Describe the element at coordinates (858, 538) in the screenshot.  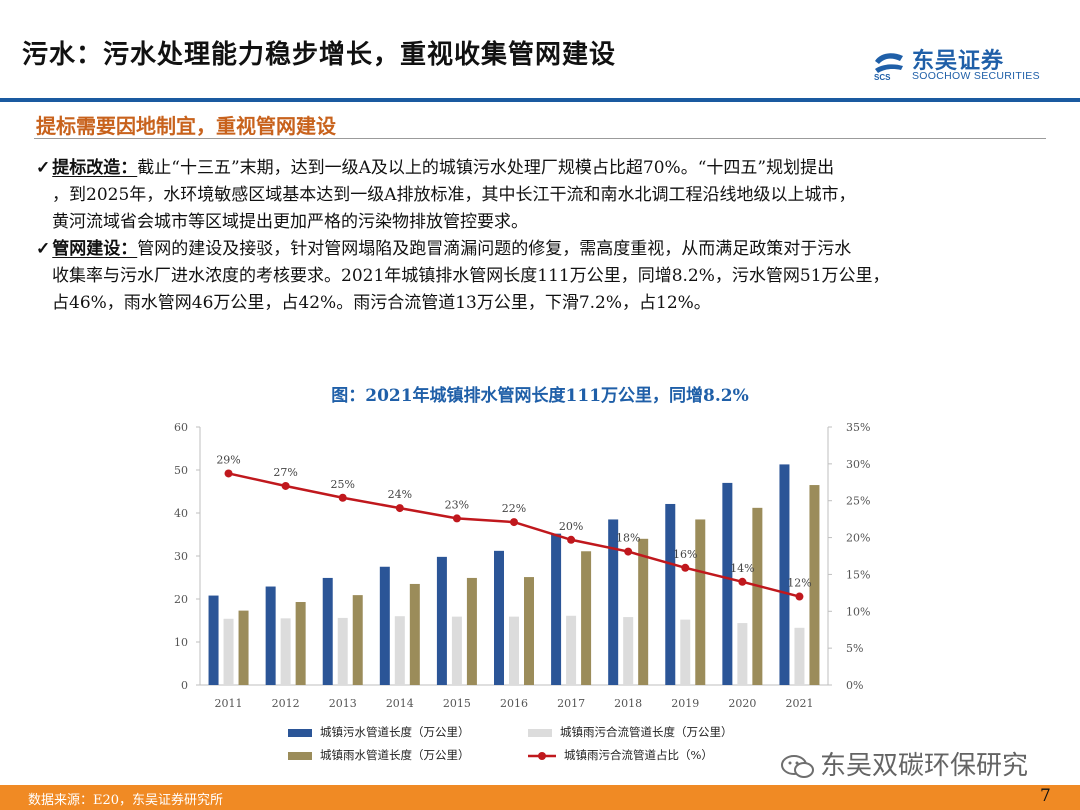
I see `y-tick-label-right: 20%` at that location.